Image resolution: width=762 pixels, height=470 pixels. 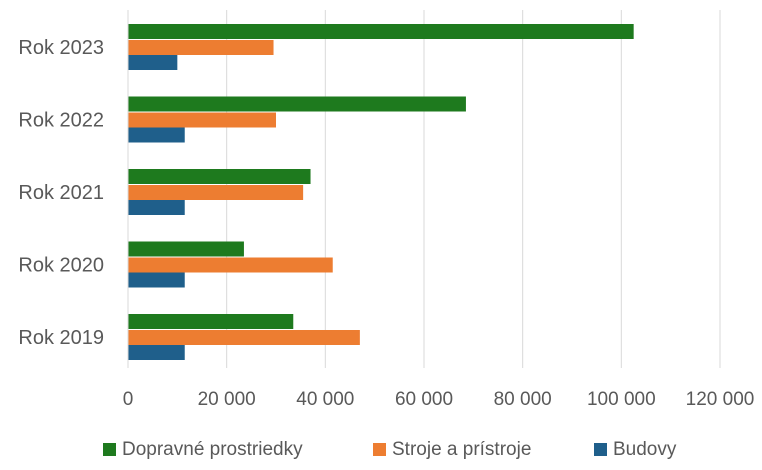 What do you see at coordinates (523, 399) in the screenshot?
I see `x-tick-label: 80 000` at bounding box center [523, 399].